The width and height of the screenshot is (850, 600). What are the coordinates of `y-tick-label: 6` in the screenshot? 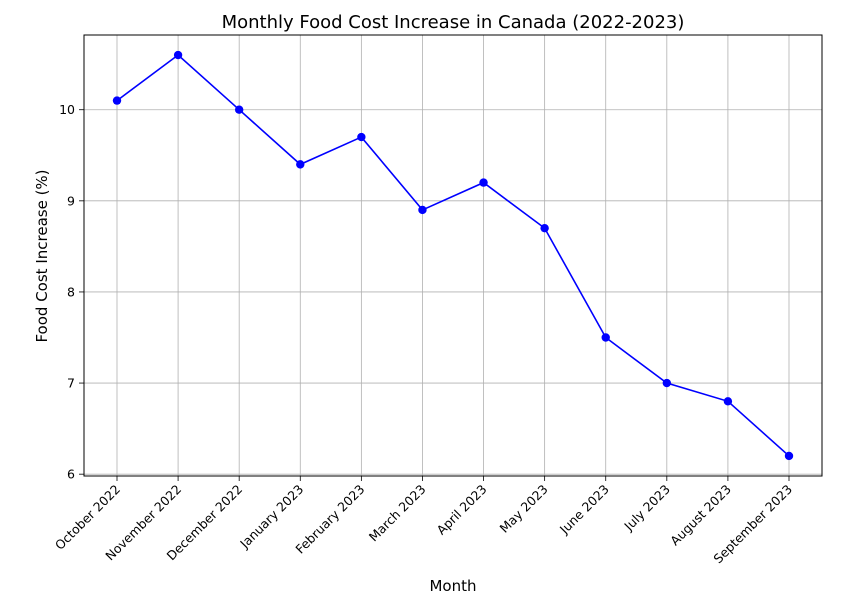 It's located at (71, 474).